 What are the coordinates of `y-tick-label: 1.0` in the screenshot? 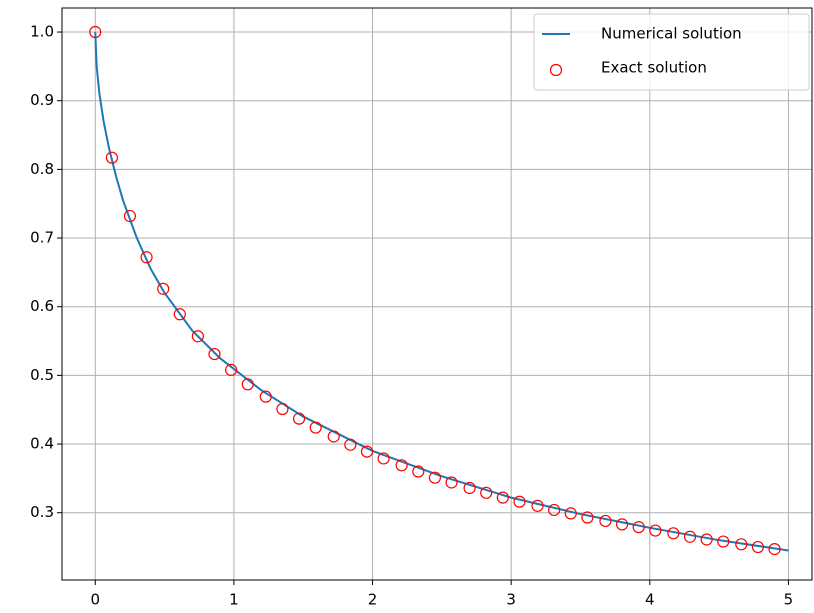 It's located at (42, 32).